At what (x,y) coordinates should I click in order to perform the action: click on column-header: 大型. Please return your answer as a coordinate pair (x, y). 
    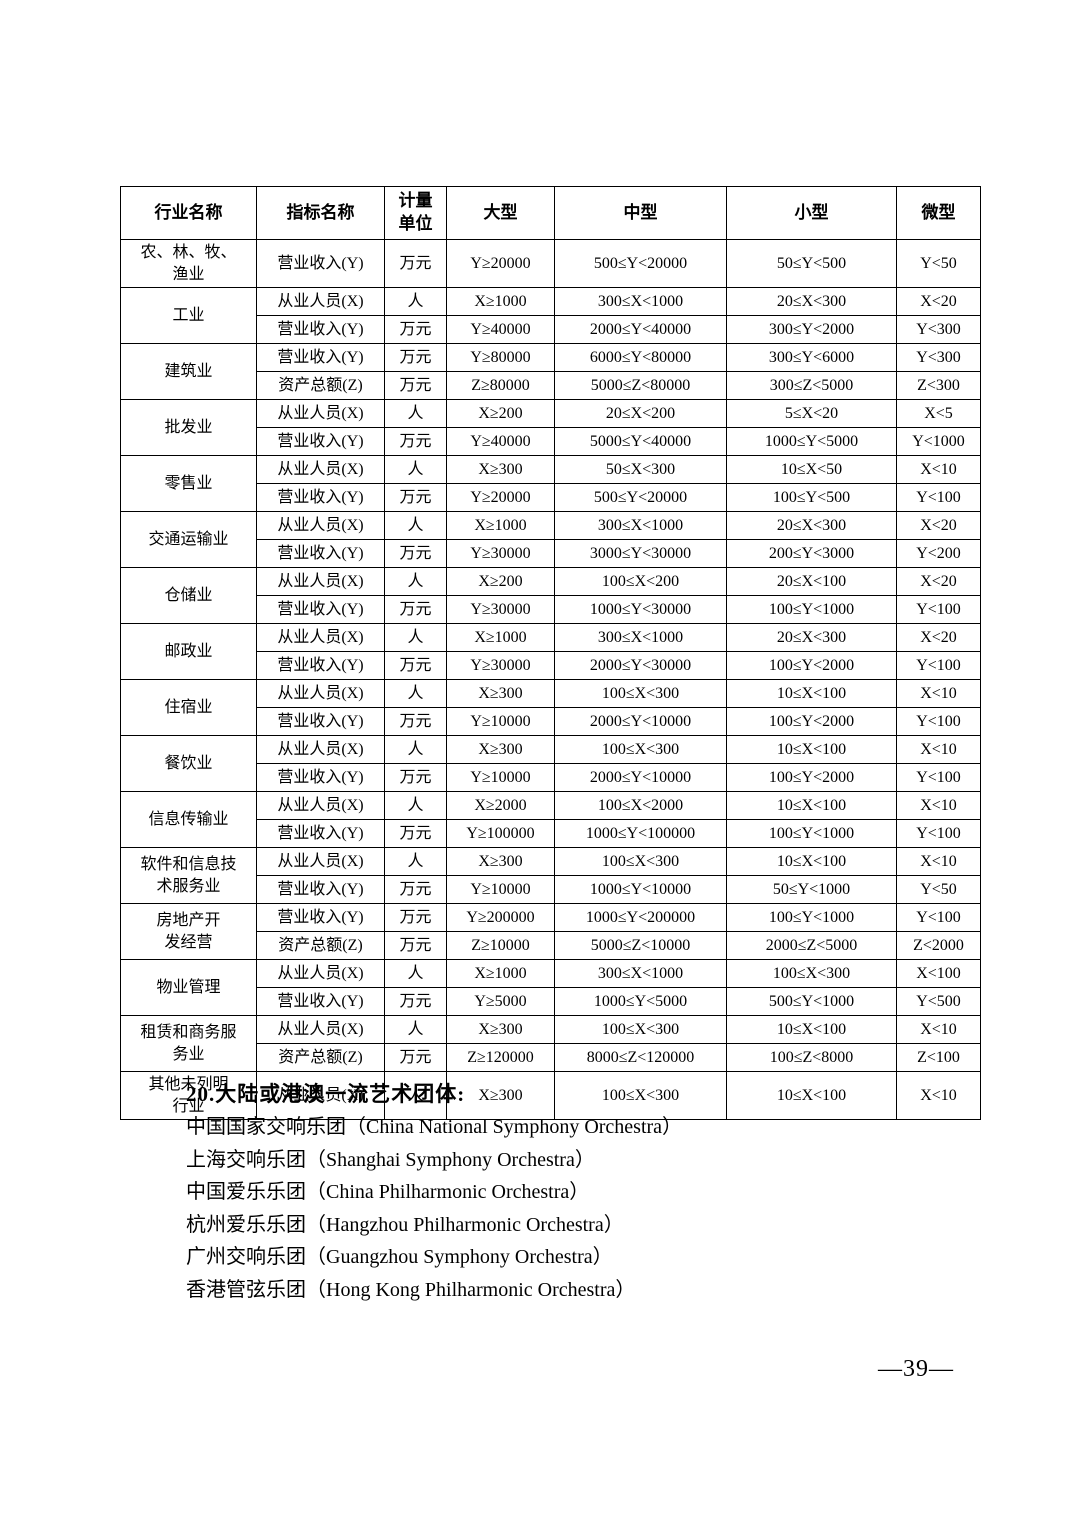
    Looking at the image, I should click on (500, 213).